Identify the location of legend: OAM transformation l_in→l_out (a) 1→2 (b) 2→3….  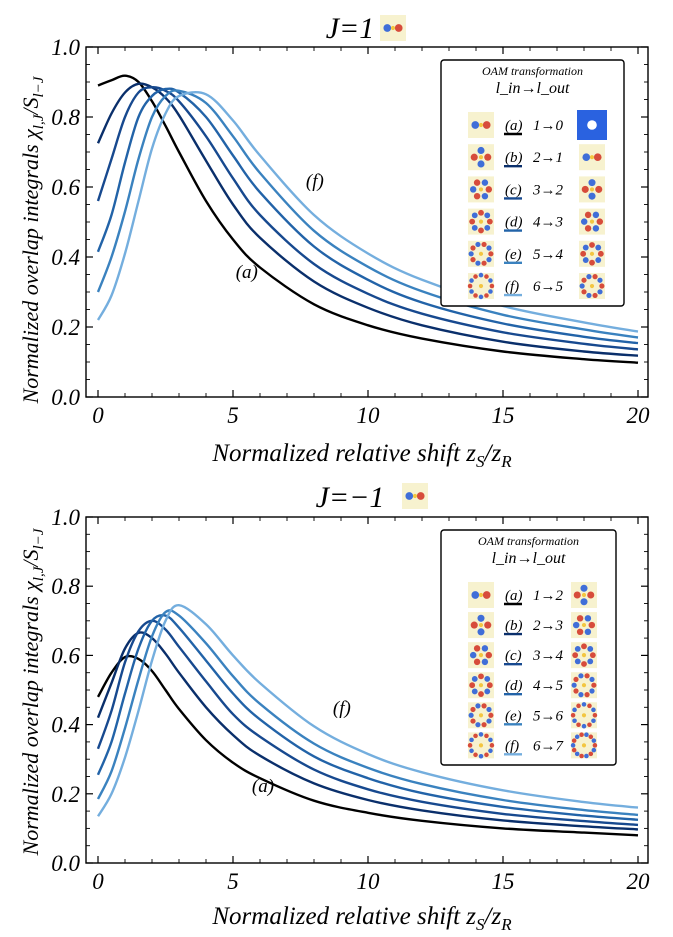
(528, 647).